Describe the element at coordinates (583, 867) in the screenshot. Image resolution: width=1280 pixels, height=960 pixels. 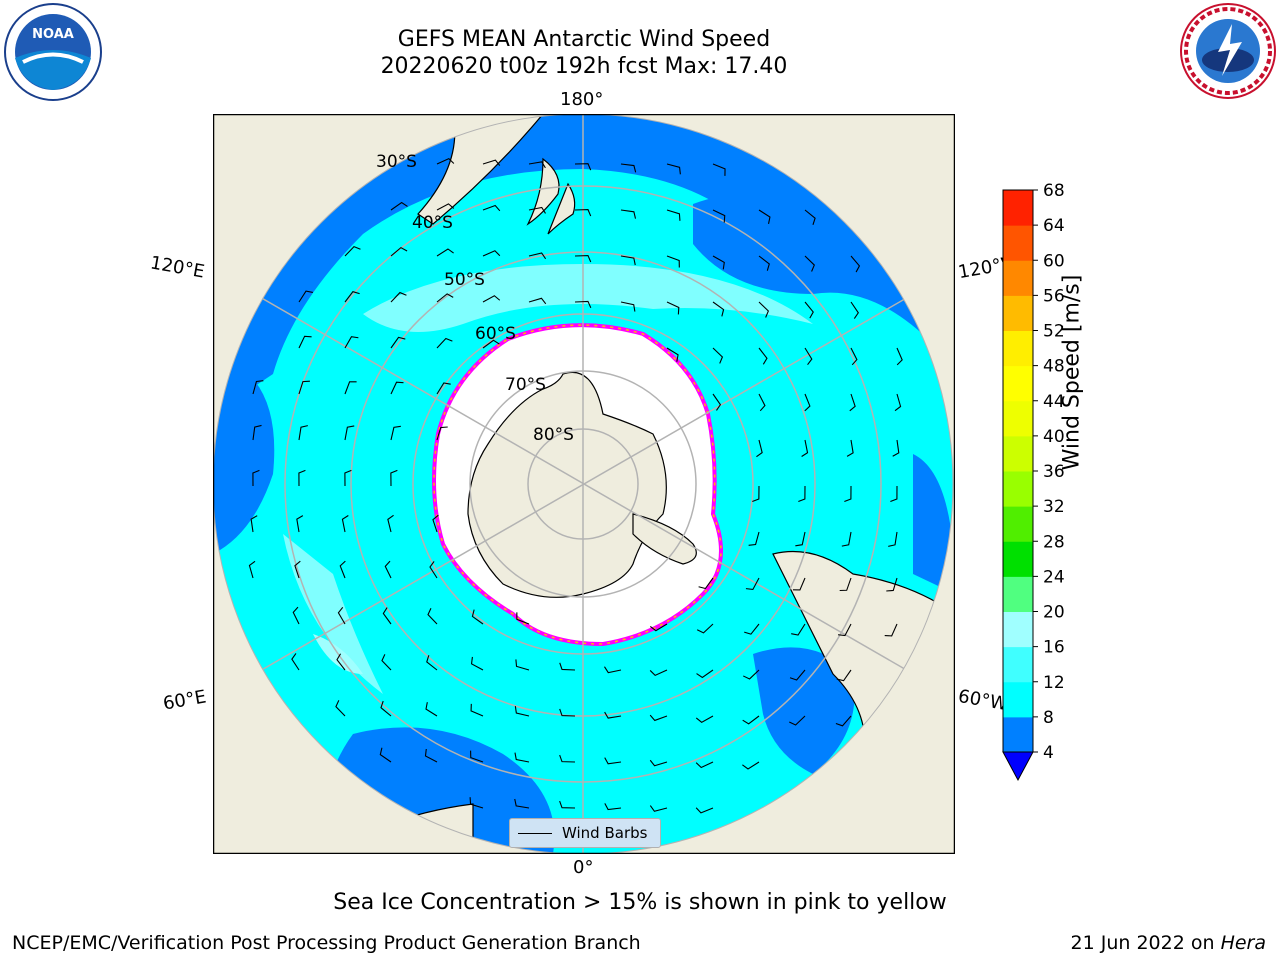
I see `lon-label-bottom: 0°` at that location.